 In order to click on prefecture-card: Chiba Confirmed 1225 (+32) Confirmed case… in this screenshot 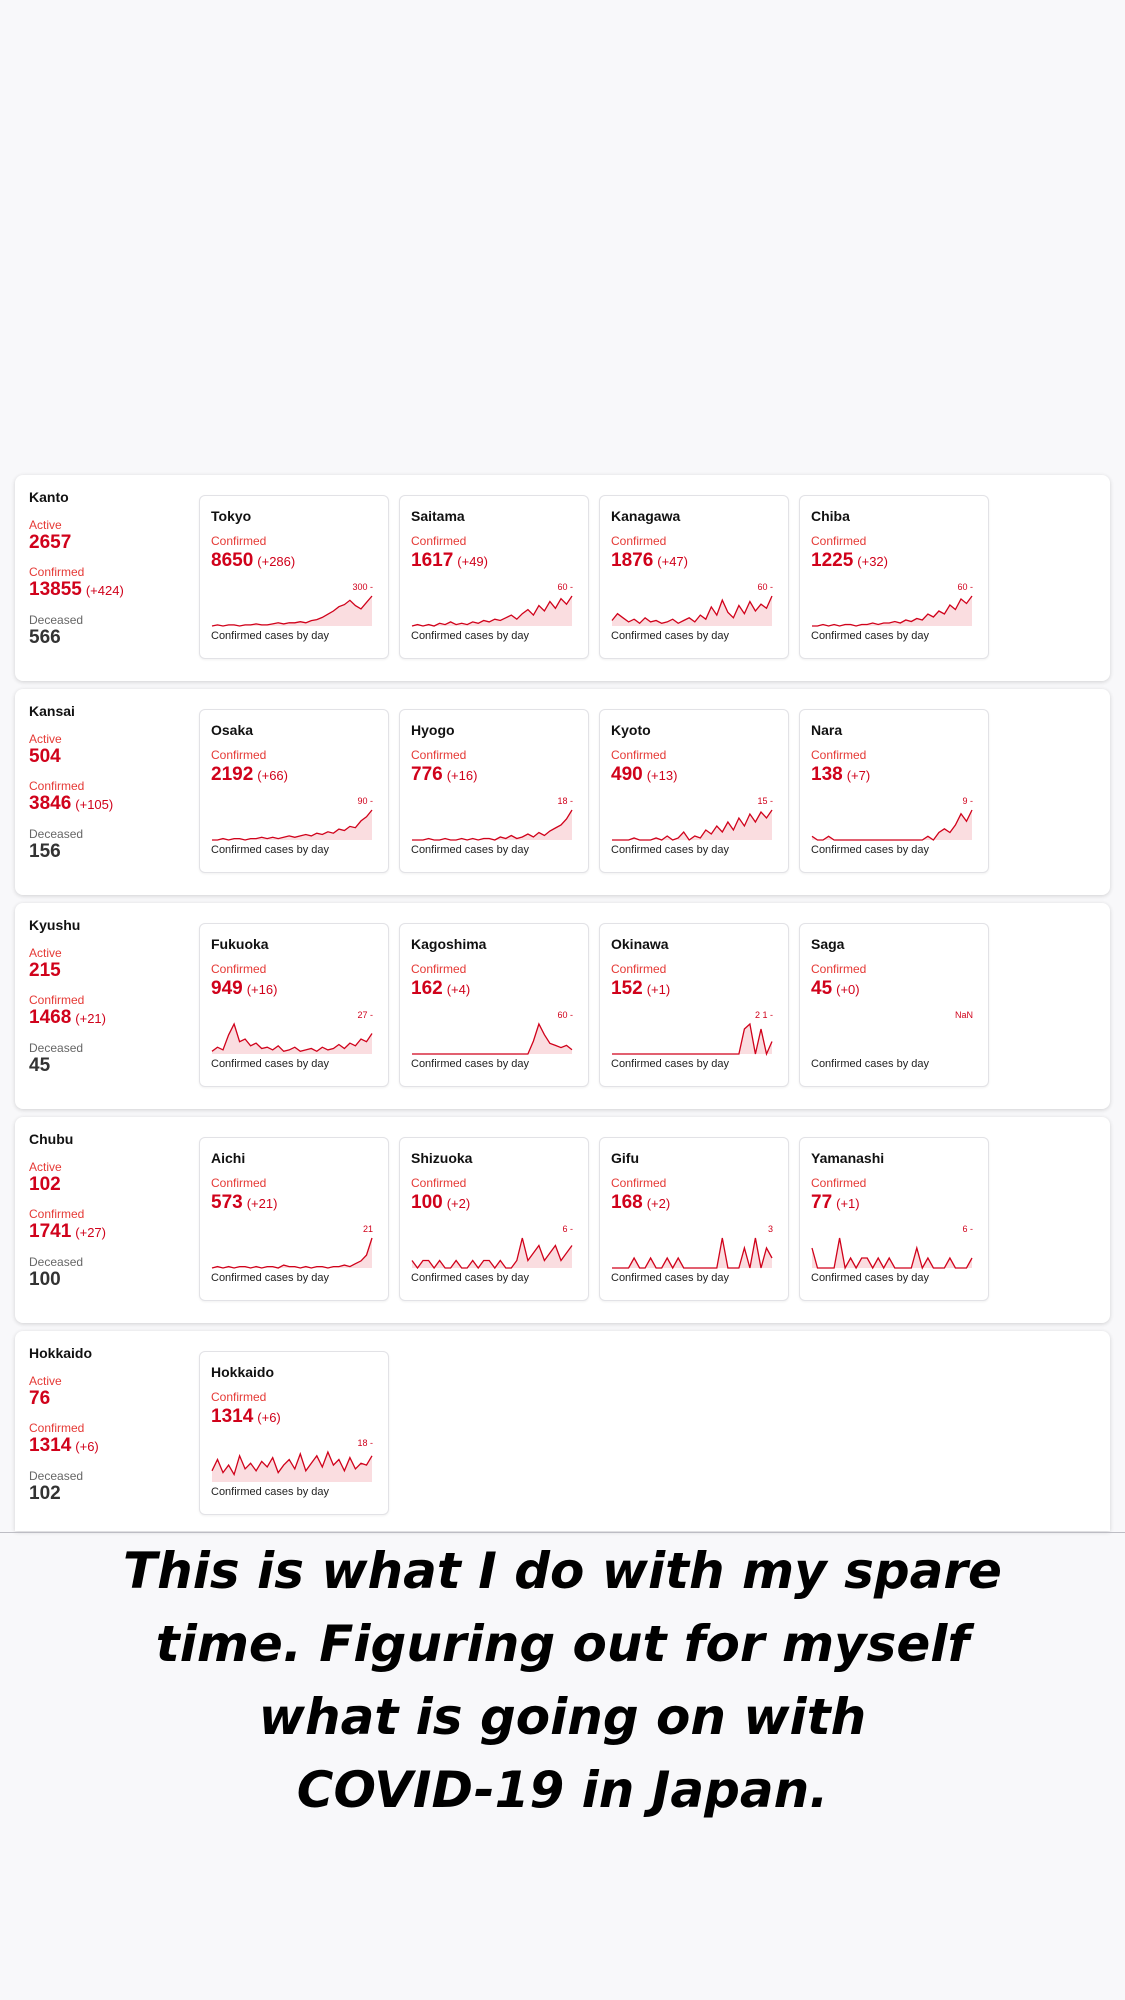, I will do `click(894, 577)`.